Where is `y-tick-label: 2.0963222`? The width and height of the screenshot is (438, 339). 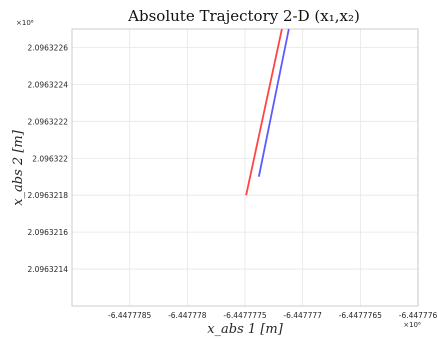 y-tick-label: 2.0963222 is located at coordinates (47, 121).